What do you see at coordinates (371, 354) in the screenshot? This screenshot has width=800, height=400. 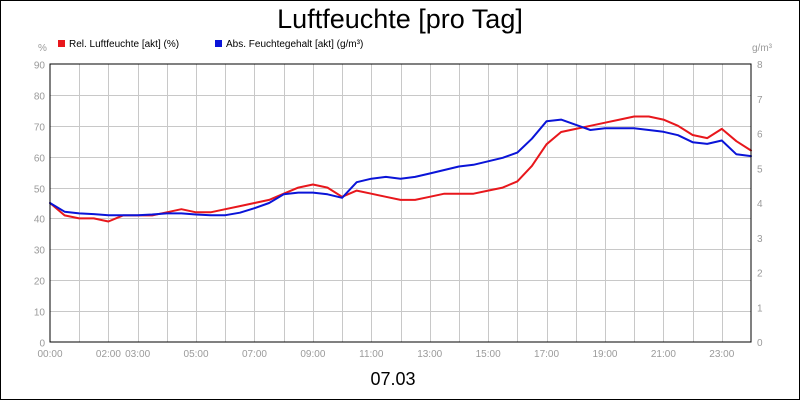 I see `x-axis-tick-label: 11:00` at bounding box center [371, 354].